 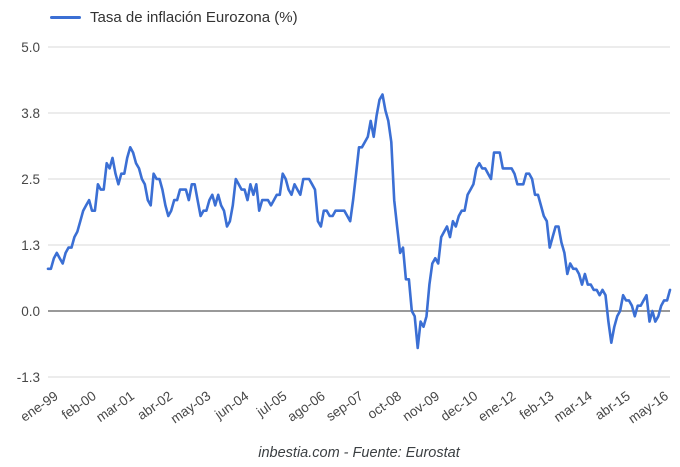 What do you see at coordinates (306, 406) in the screenshot?
I see `x-tick-label: ago-06` at bounding box center [306, 406].